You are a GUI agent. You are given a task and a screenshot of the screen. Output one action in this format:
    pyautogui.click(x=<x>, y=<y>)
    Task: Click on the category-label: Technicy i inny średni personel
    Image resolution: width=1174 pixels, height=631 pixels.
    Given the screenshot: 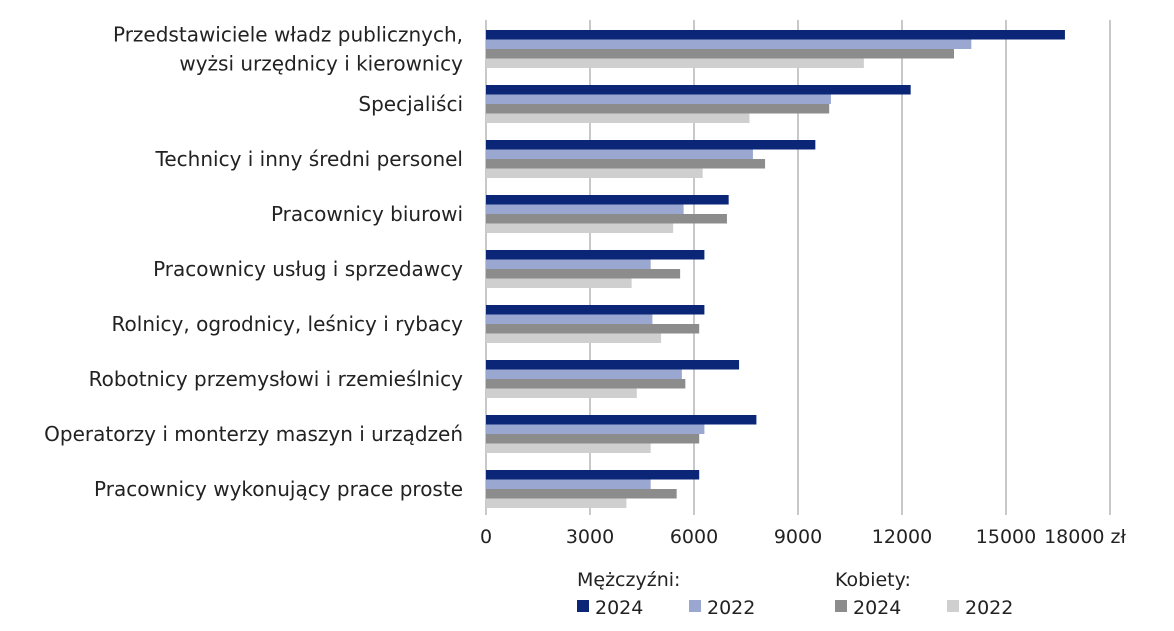 What is the action you would take?
    pyautogui.click(x=309, y=159)
    